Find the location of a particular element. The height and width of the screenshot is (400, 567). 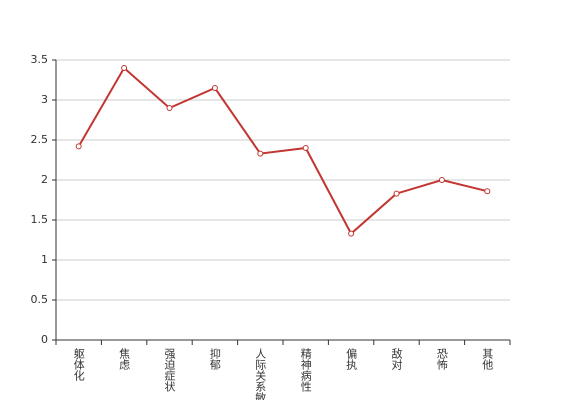

x-tick-label: 焦虑 is located at coordinates (124, 359).